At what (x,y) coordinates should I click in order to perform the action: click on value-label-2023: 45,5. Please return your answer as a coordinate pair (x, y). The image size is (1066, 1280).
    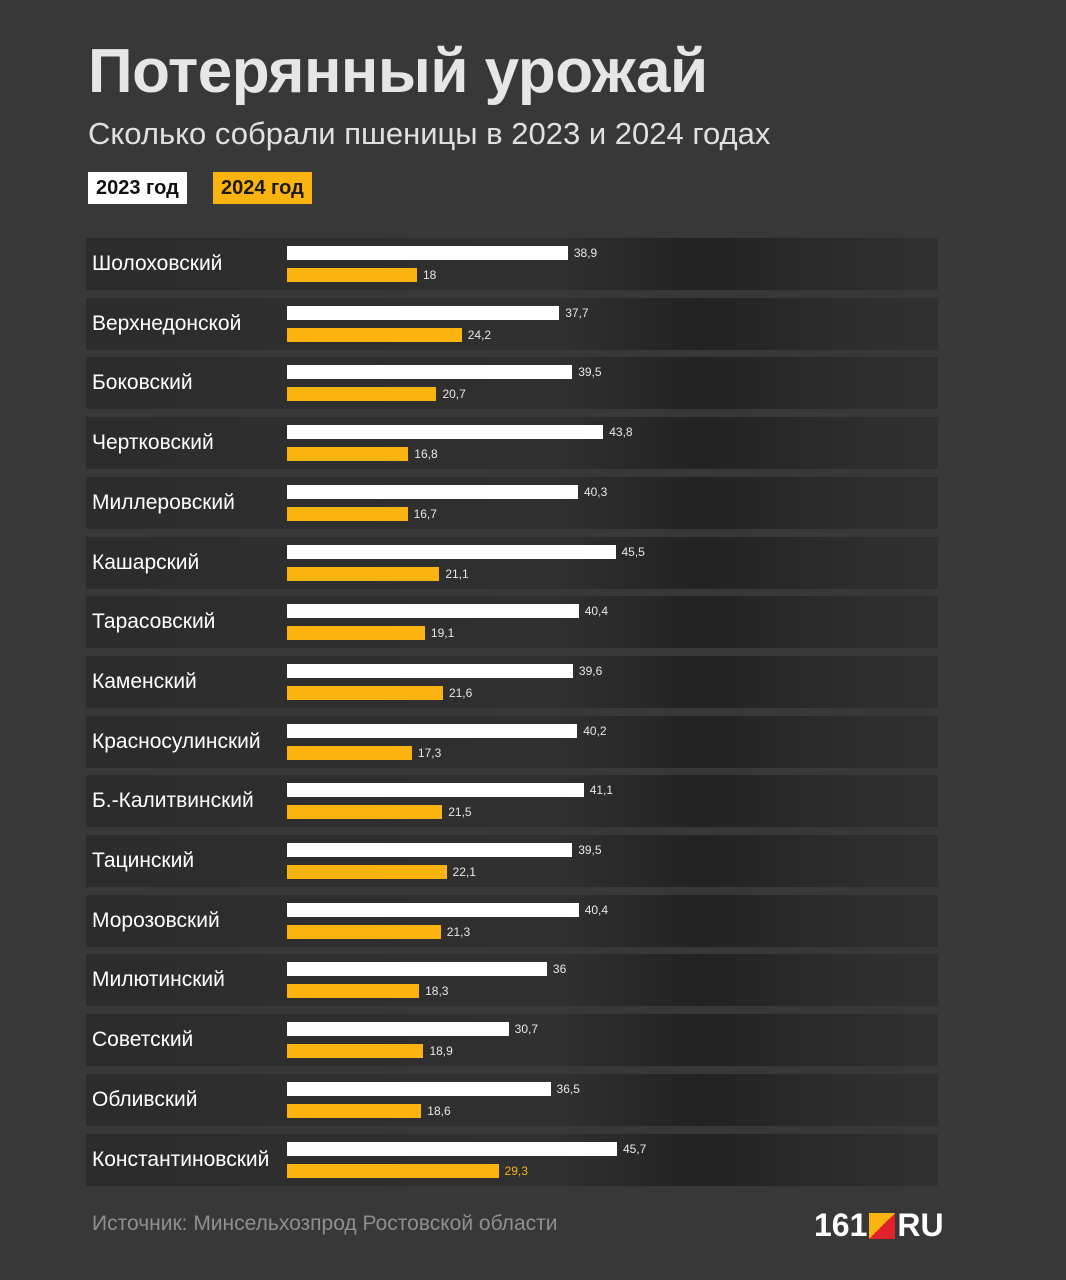
    Looking at the image, I should click on (633, 551).